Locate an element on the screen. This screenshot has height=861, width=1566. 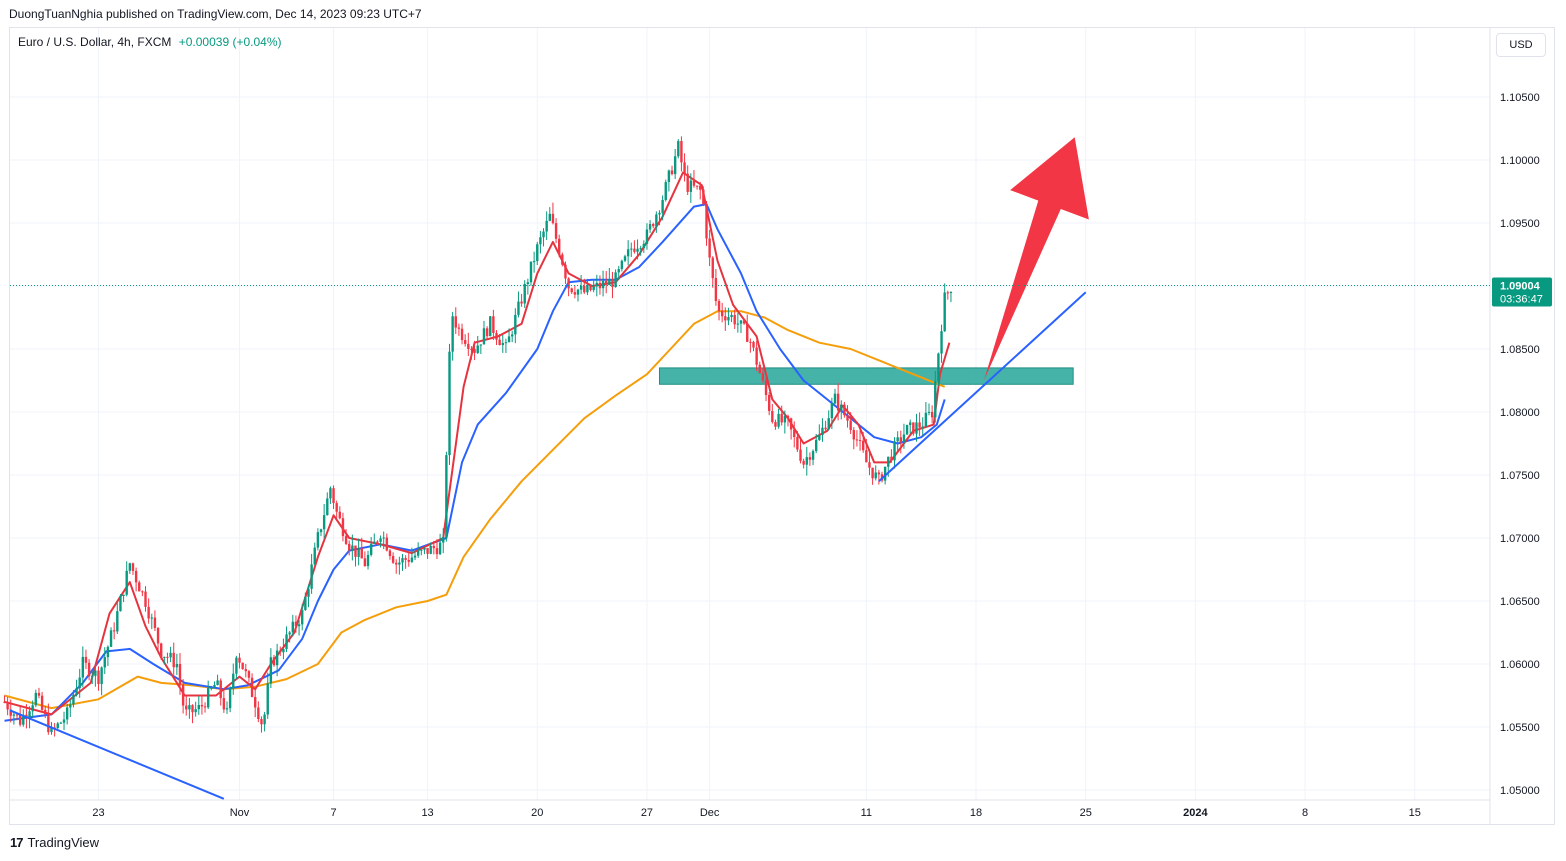
footer-brand: 17 TradingView is located at coordinates (54, 842).